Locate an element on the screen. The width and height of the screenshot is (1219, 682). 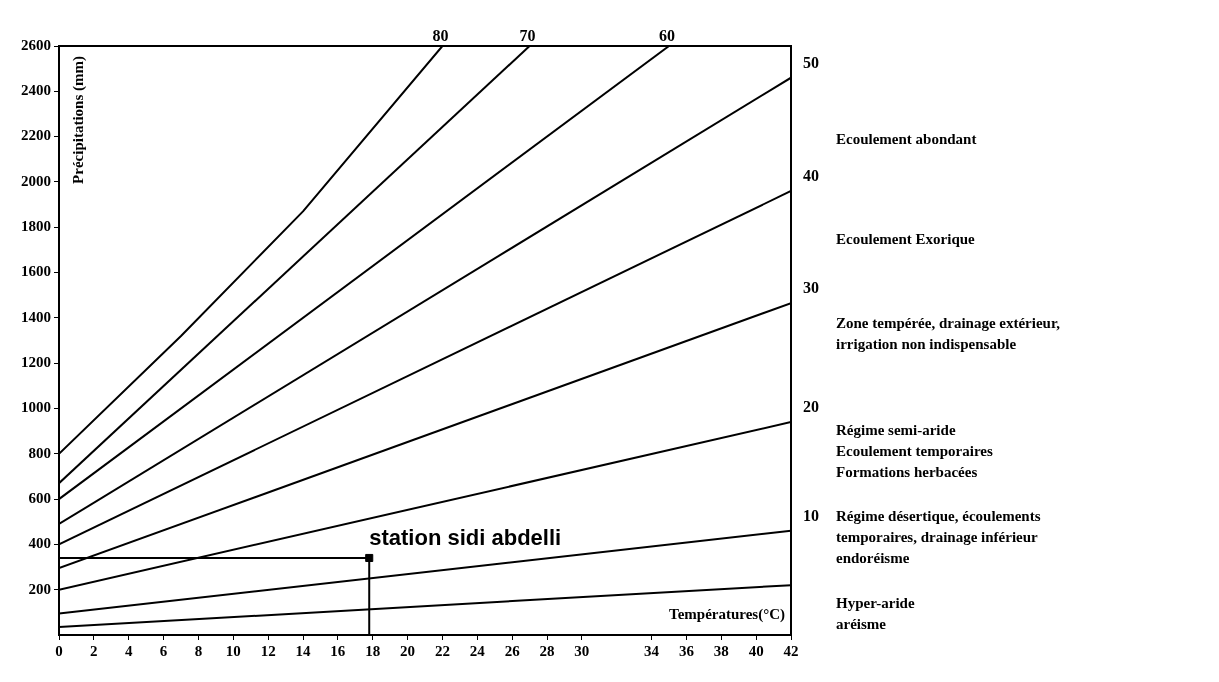
series-label: 30 is located at coordinates (811, 288).